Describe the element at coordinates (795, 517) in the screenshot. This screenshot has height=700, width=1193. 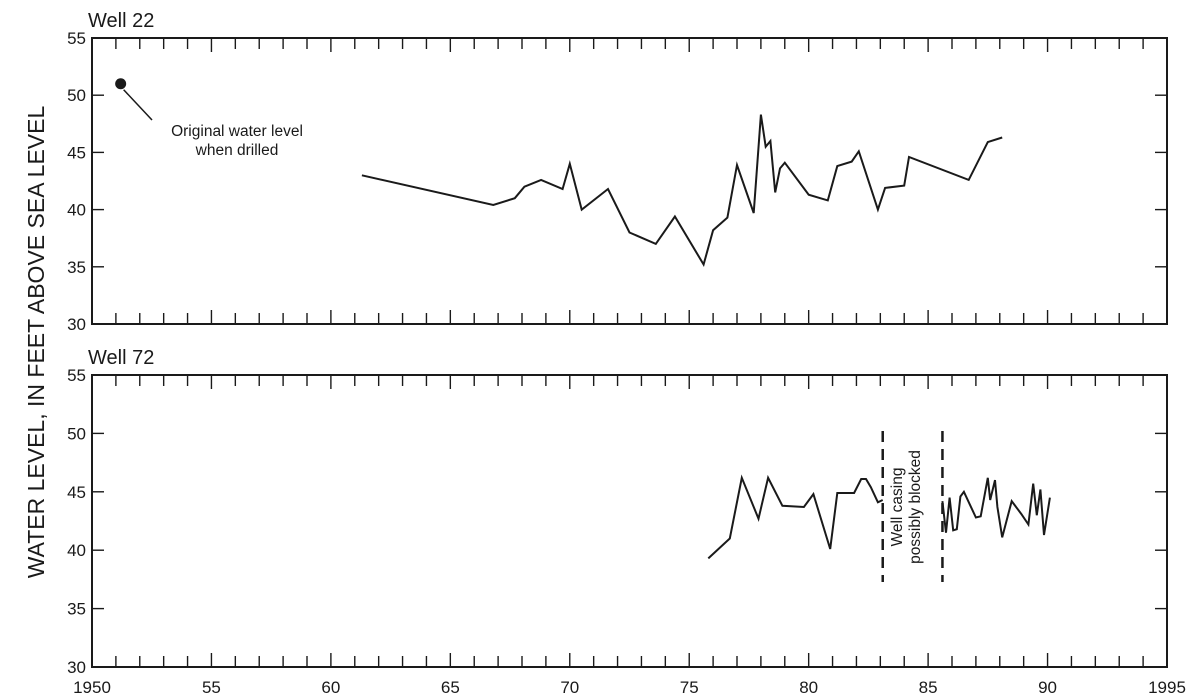
I see `water-level-line-before-blockage` at that location.